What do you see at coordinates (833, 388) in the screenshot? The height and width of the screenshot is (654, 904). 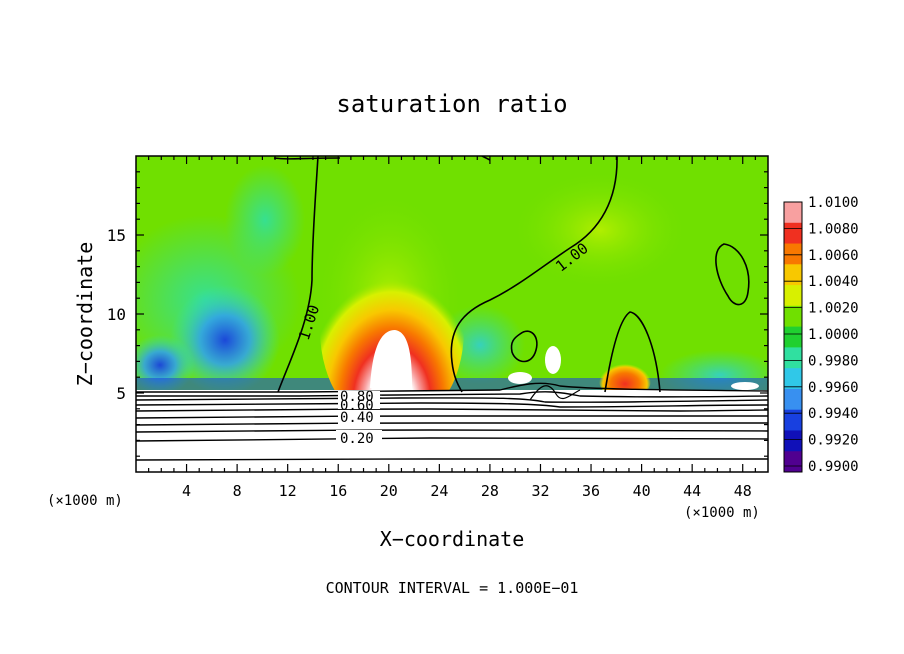 I see `colorbar-label: 0.9960` at bounding box center [833, 388].